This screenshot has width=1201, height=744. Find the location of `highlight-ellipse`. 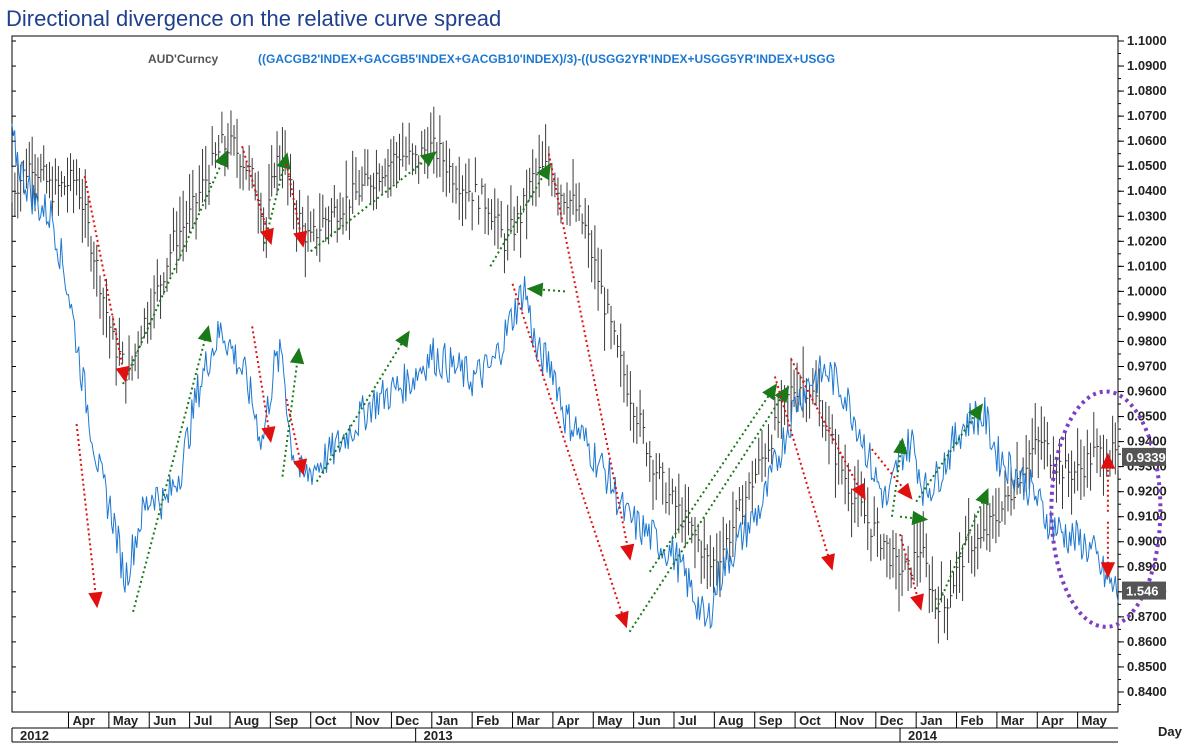

highlight-ellipse is located at coordinates (1106, 509).